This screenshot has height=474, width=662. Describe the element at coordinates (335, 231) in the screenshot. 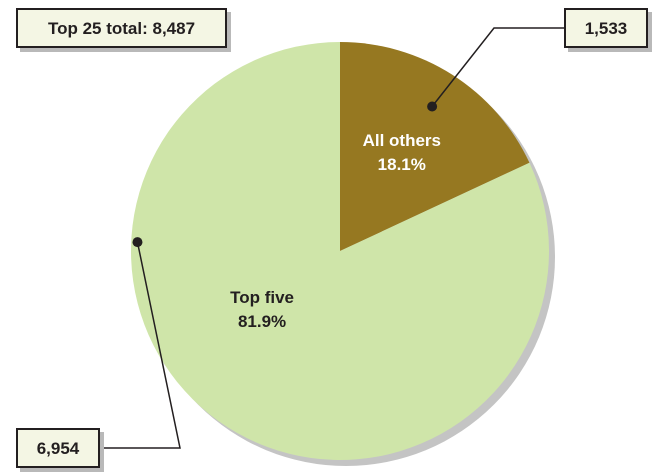

I see `slice-labels: All others 18.1% Top five 81.9%` at that location.